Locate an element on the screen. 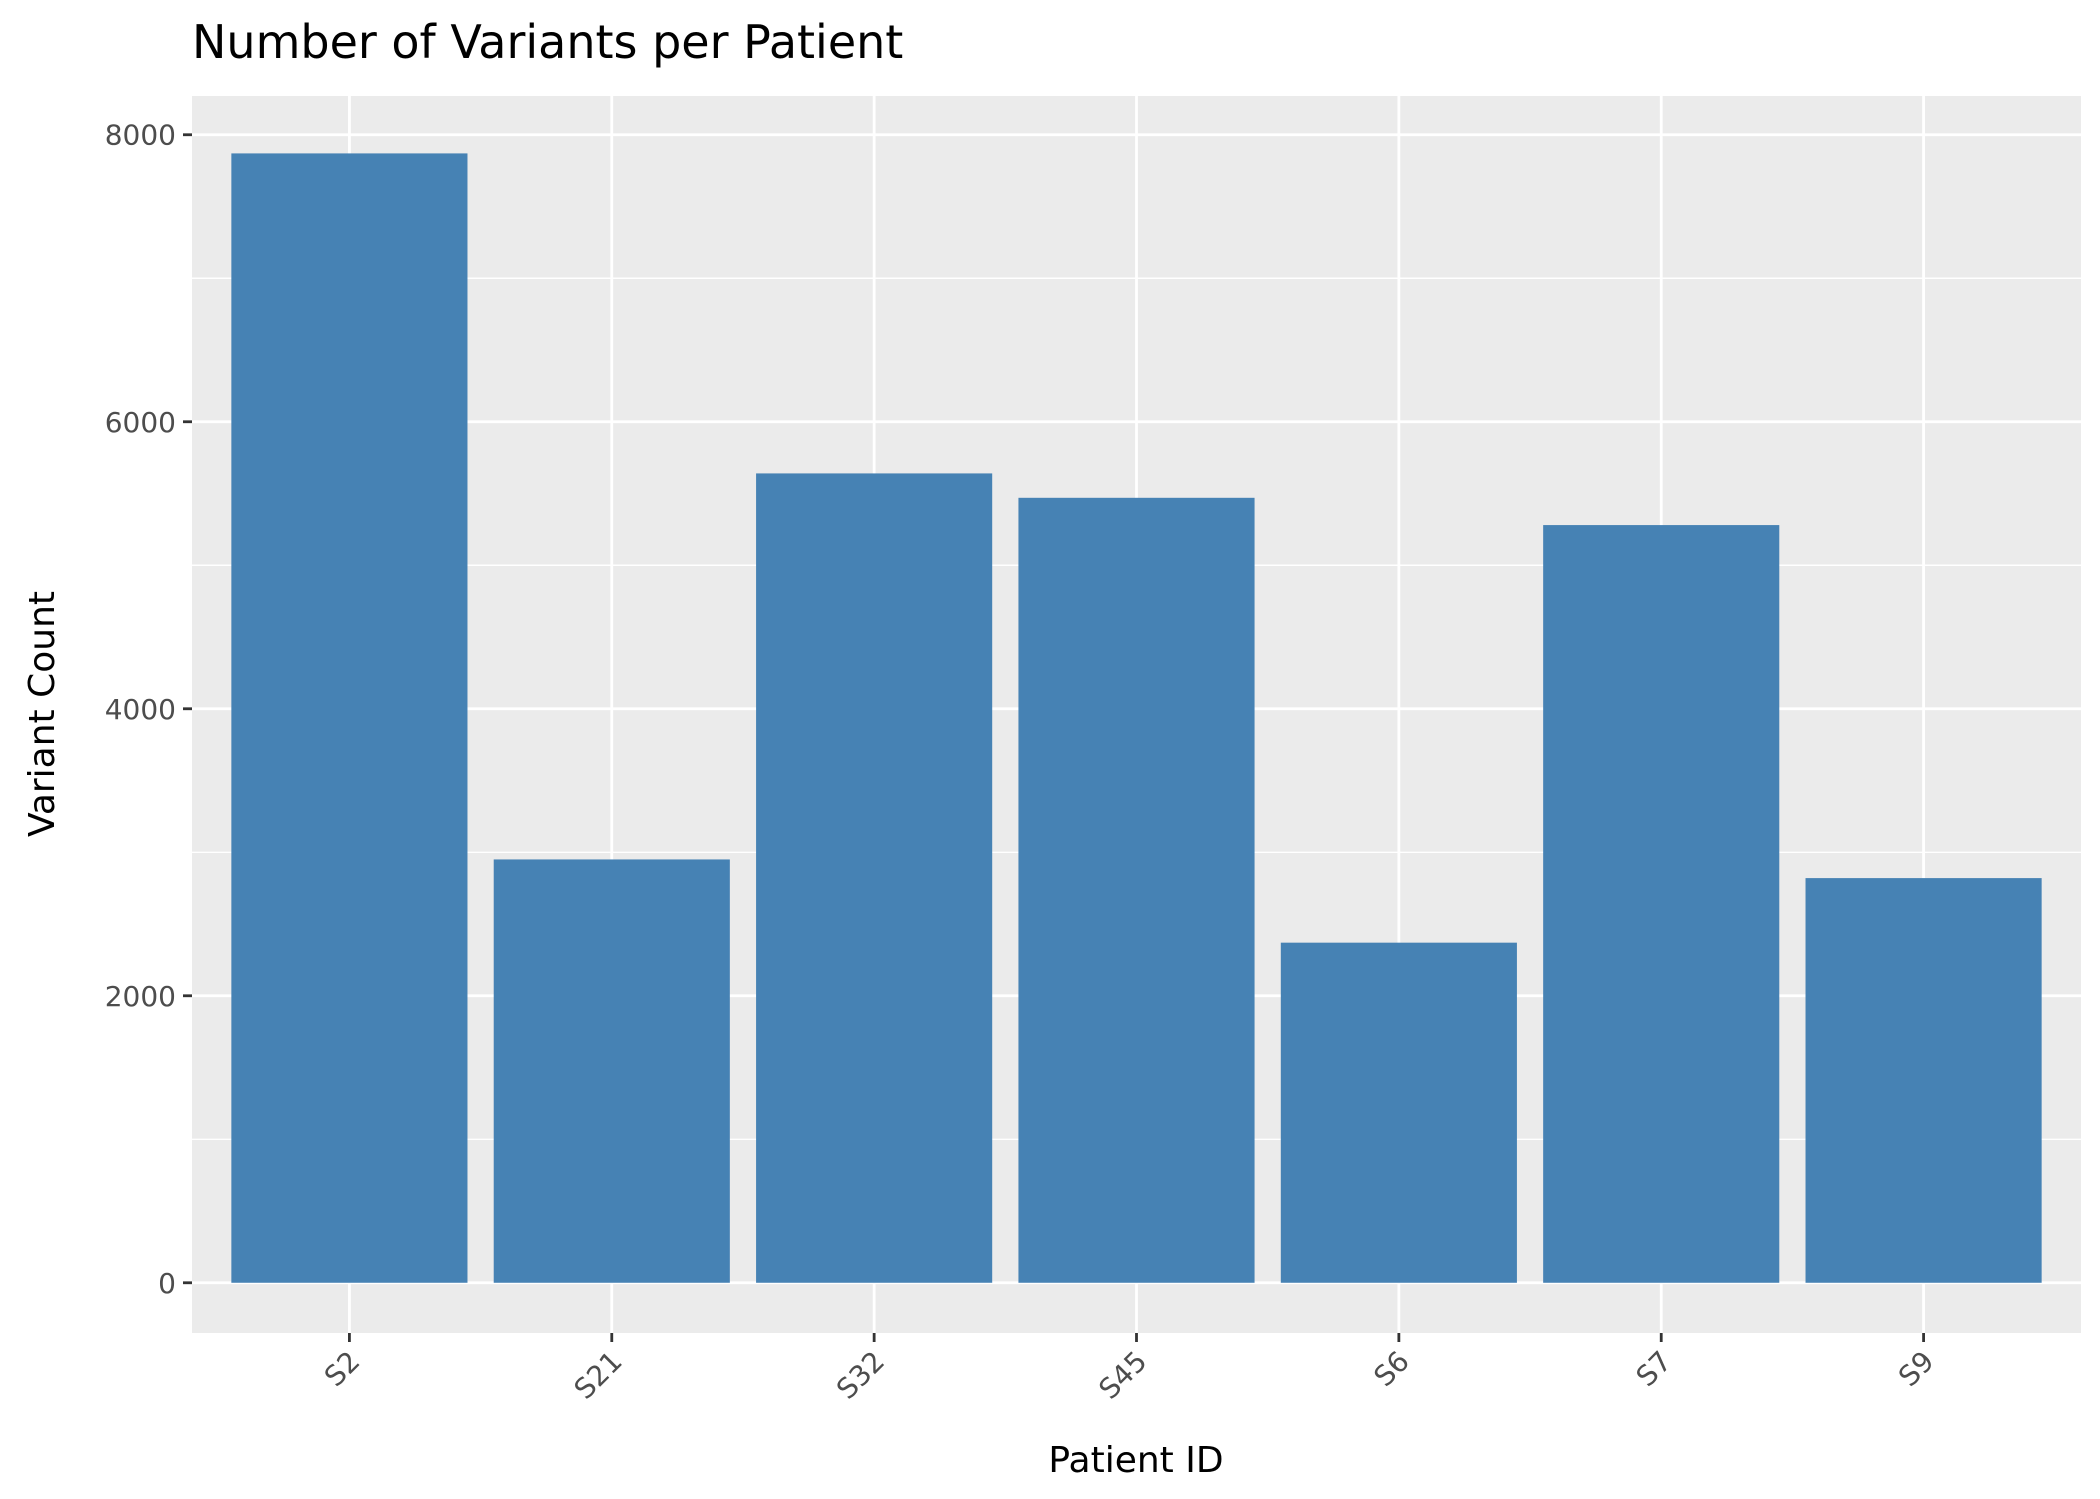 The image size is (2100, 1499). bar-s21 is located at coordinates (611, 1071).